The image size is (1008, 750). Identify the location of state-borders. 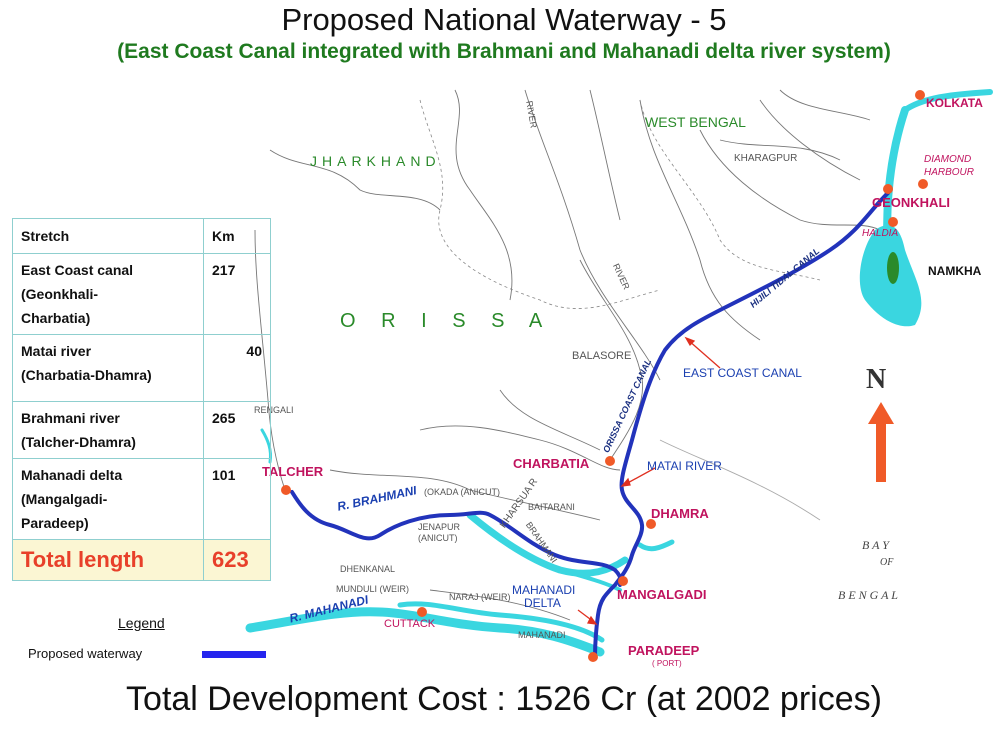
(620, 204).